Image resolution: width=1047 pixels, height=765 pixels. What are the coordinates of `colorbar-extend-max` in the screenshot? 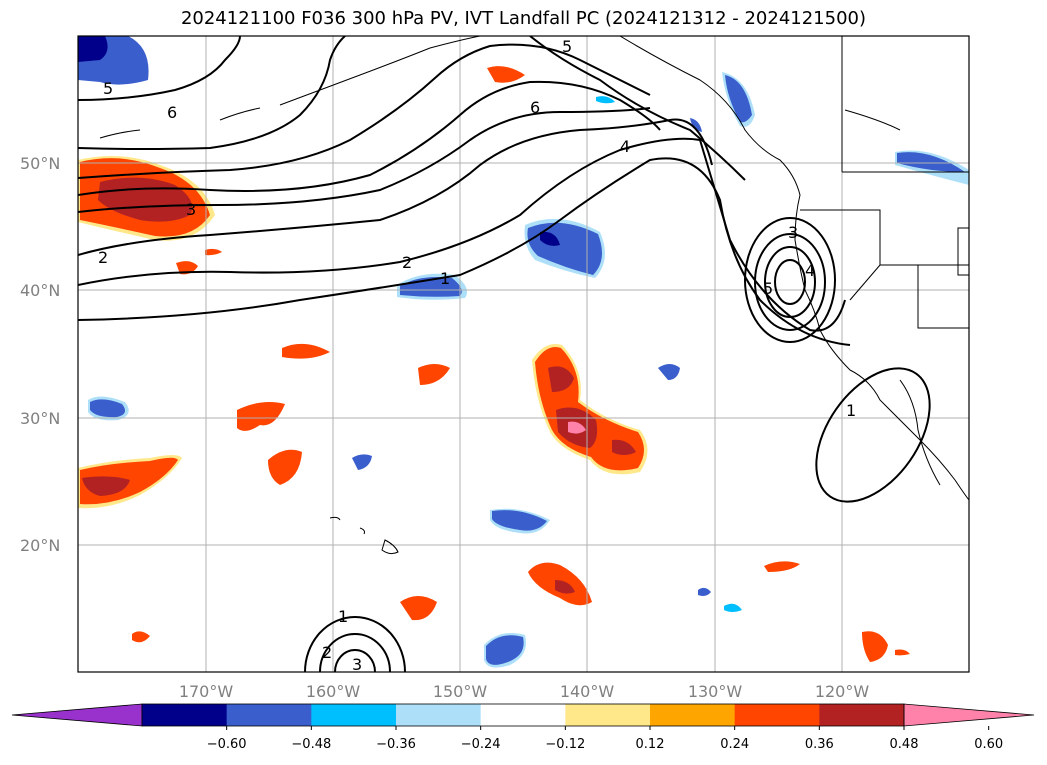 It's located at (969, 715).